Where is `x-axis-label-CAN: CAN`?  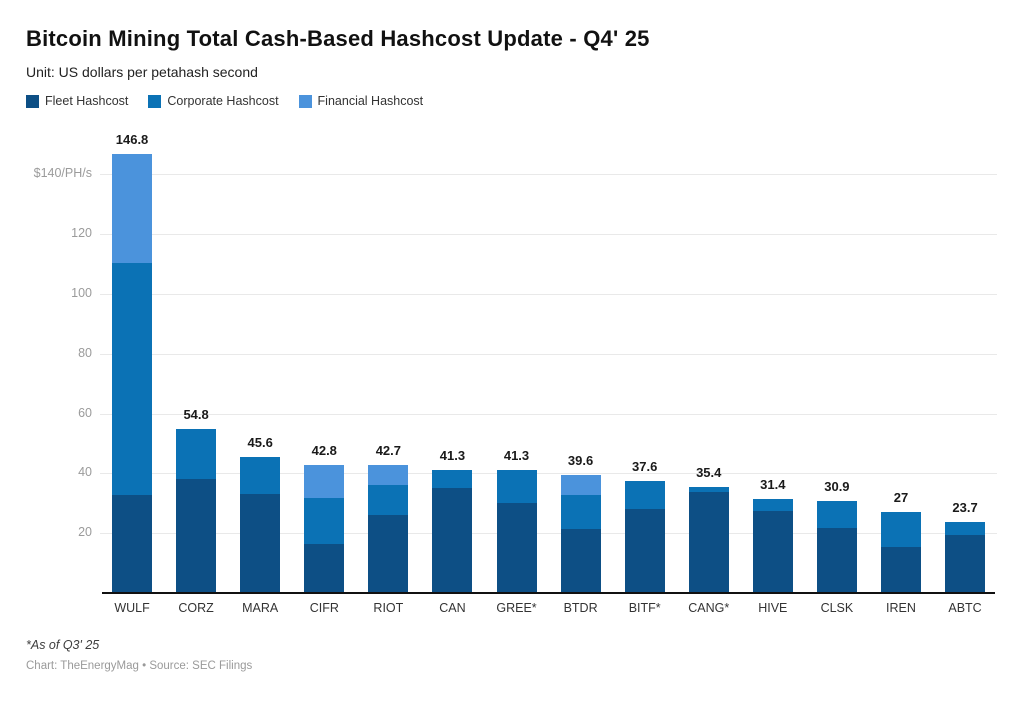 x-axis-label-CAN: CAN is located at coordinates (452, 608).